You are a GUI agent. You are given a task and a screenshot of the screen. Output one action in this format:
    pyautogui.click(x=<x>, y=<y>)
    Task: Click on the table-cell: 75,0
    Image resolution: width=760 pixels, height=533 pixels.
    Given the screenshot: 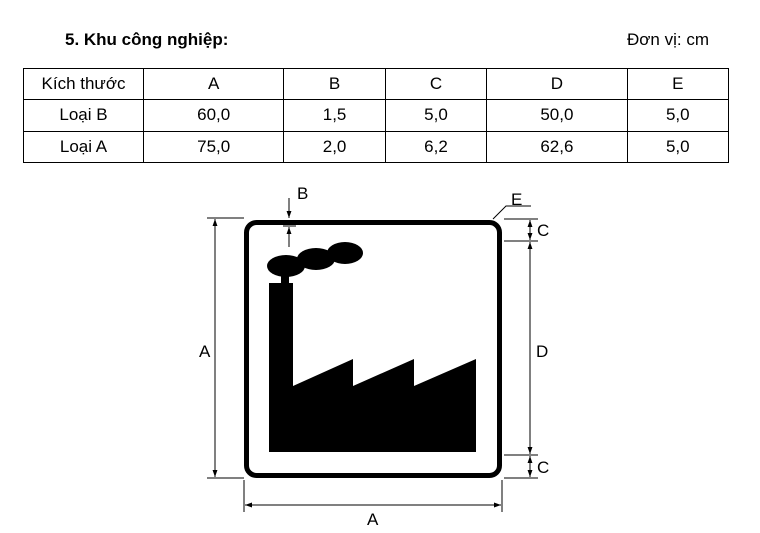 What is the action you would take?
    pyautogui.click(x=213, y=147)
    